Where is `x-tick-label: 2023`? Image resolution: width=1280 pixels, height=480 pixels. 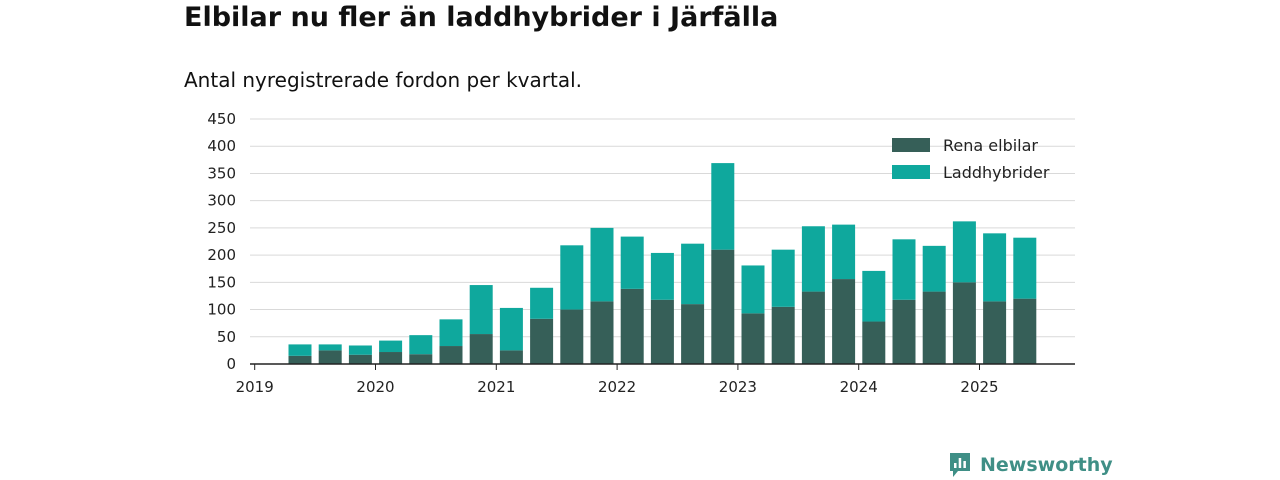 x-tick-label: 2023 is located at coordinates (738, 387).